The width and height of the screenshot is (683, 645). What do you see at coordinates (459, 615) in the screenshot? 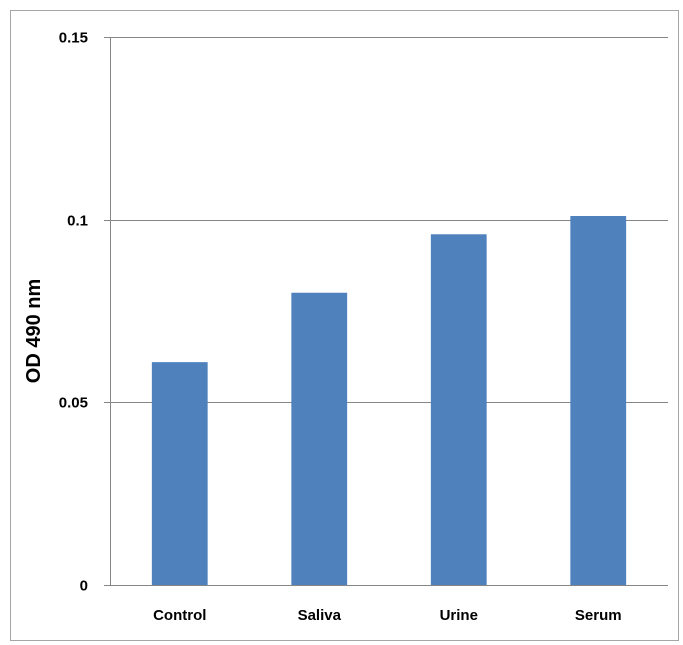
I see `x-tick-label: Urine` at bounding box center [459, 615].